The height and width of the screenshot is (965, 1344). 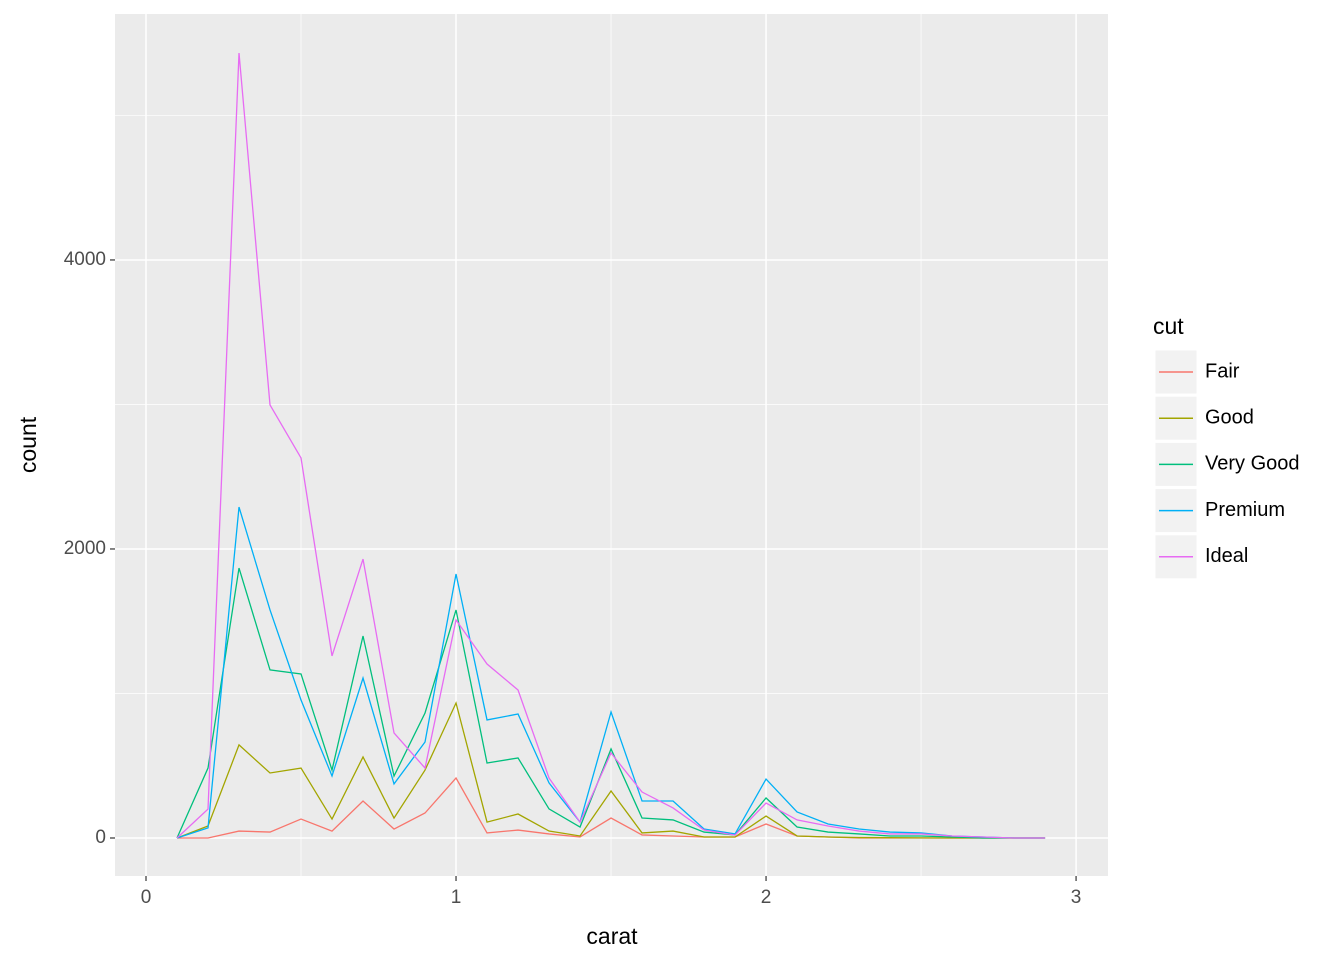 What do you see at coordinates (146, 897) in the screenshot?
I see `x-tick-label: 0` at bounding box center [146, 897].